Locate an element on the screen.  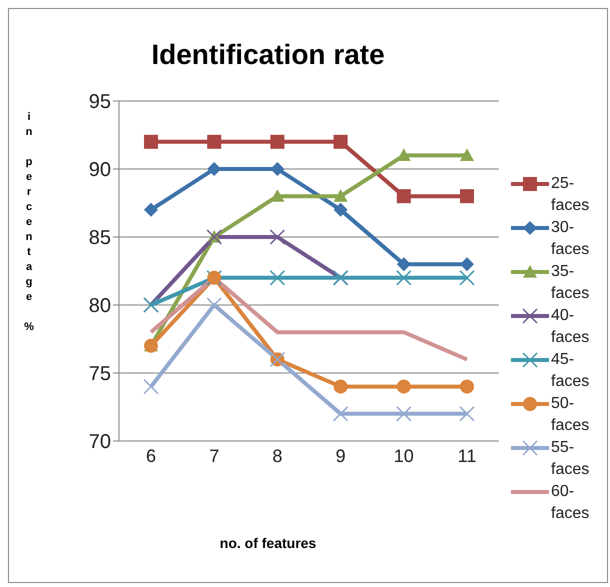
y-axis-title: in percentage % is located at coordinates (29, 224).